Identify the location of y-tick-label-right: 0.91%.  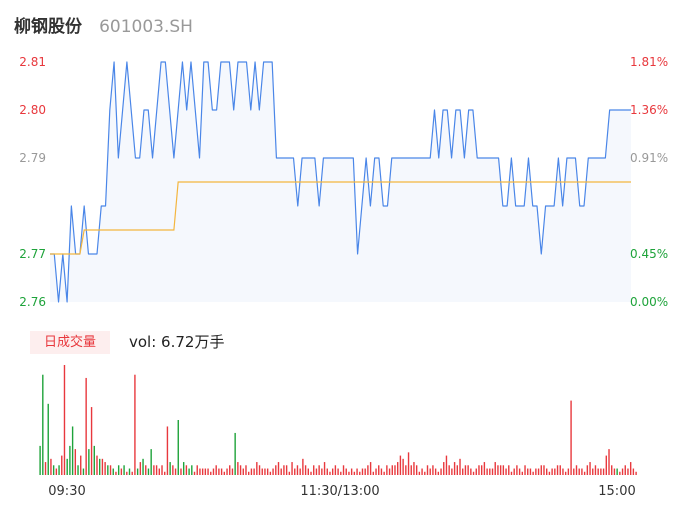
(649, 158).